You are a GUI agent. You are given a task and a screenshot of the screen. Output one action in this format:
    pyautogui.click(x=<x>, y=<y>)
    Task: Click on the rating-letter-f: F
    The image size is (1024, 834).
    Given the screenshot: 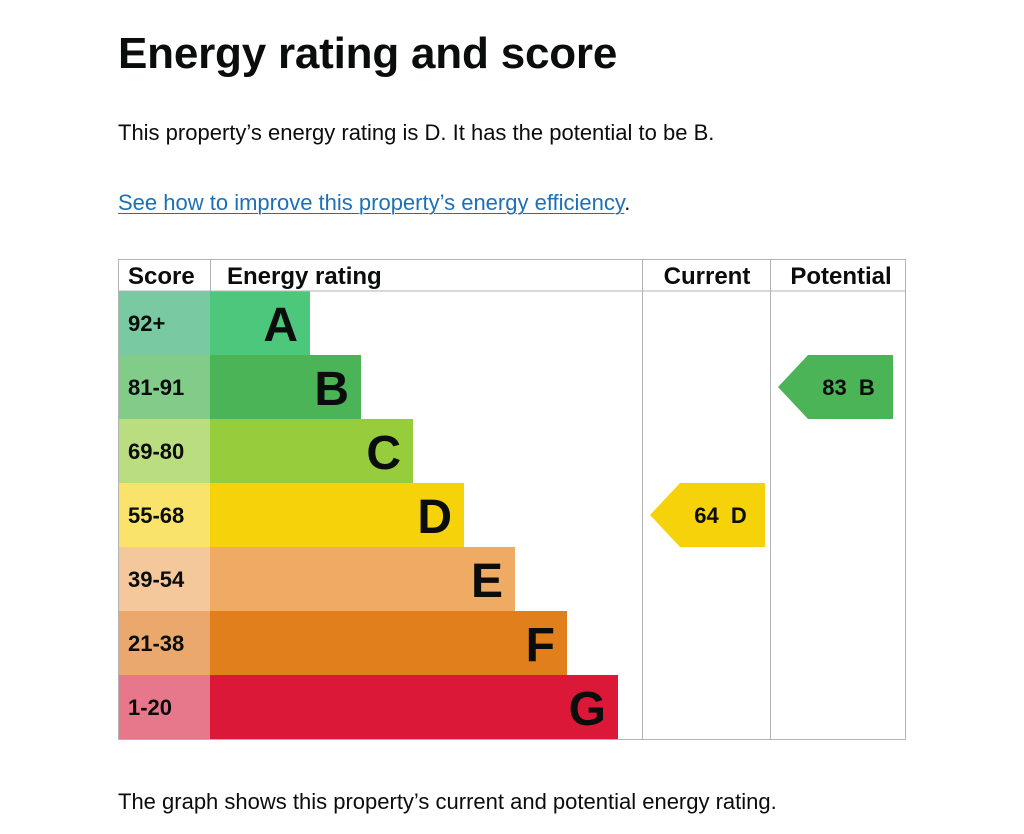 What is the action you would take?
    pyautogui.click(x=540, y=645)
    